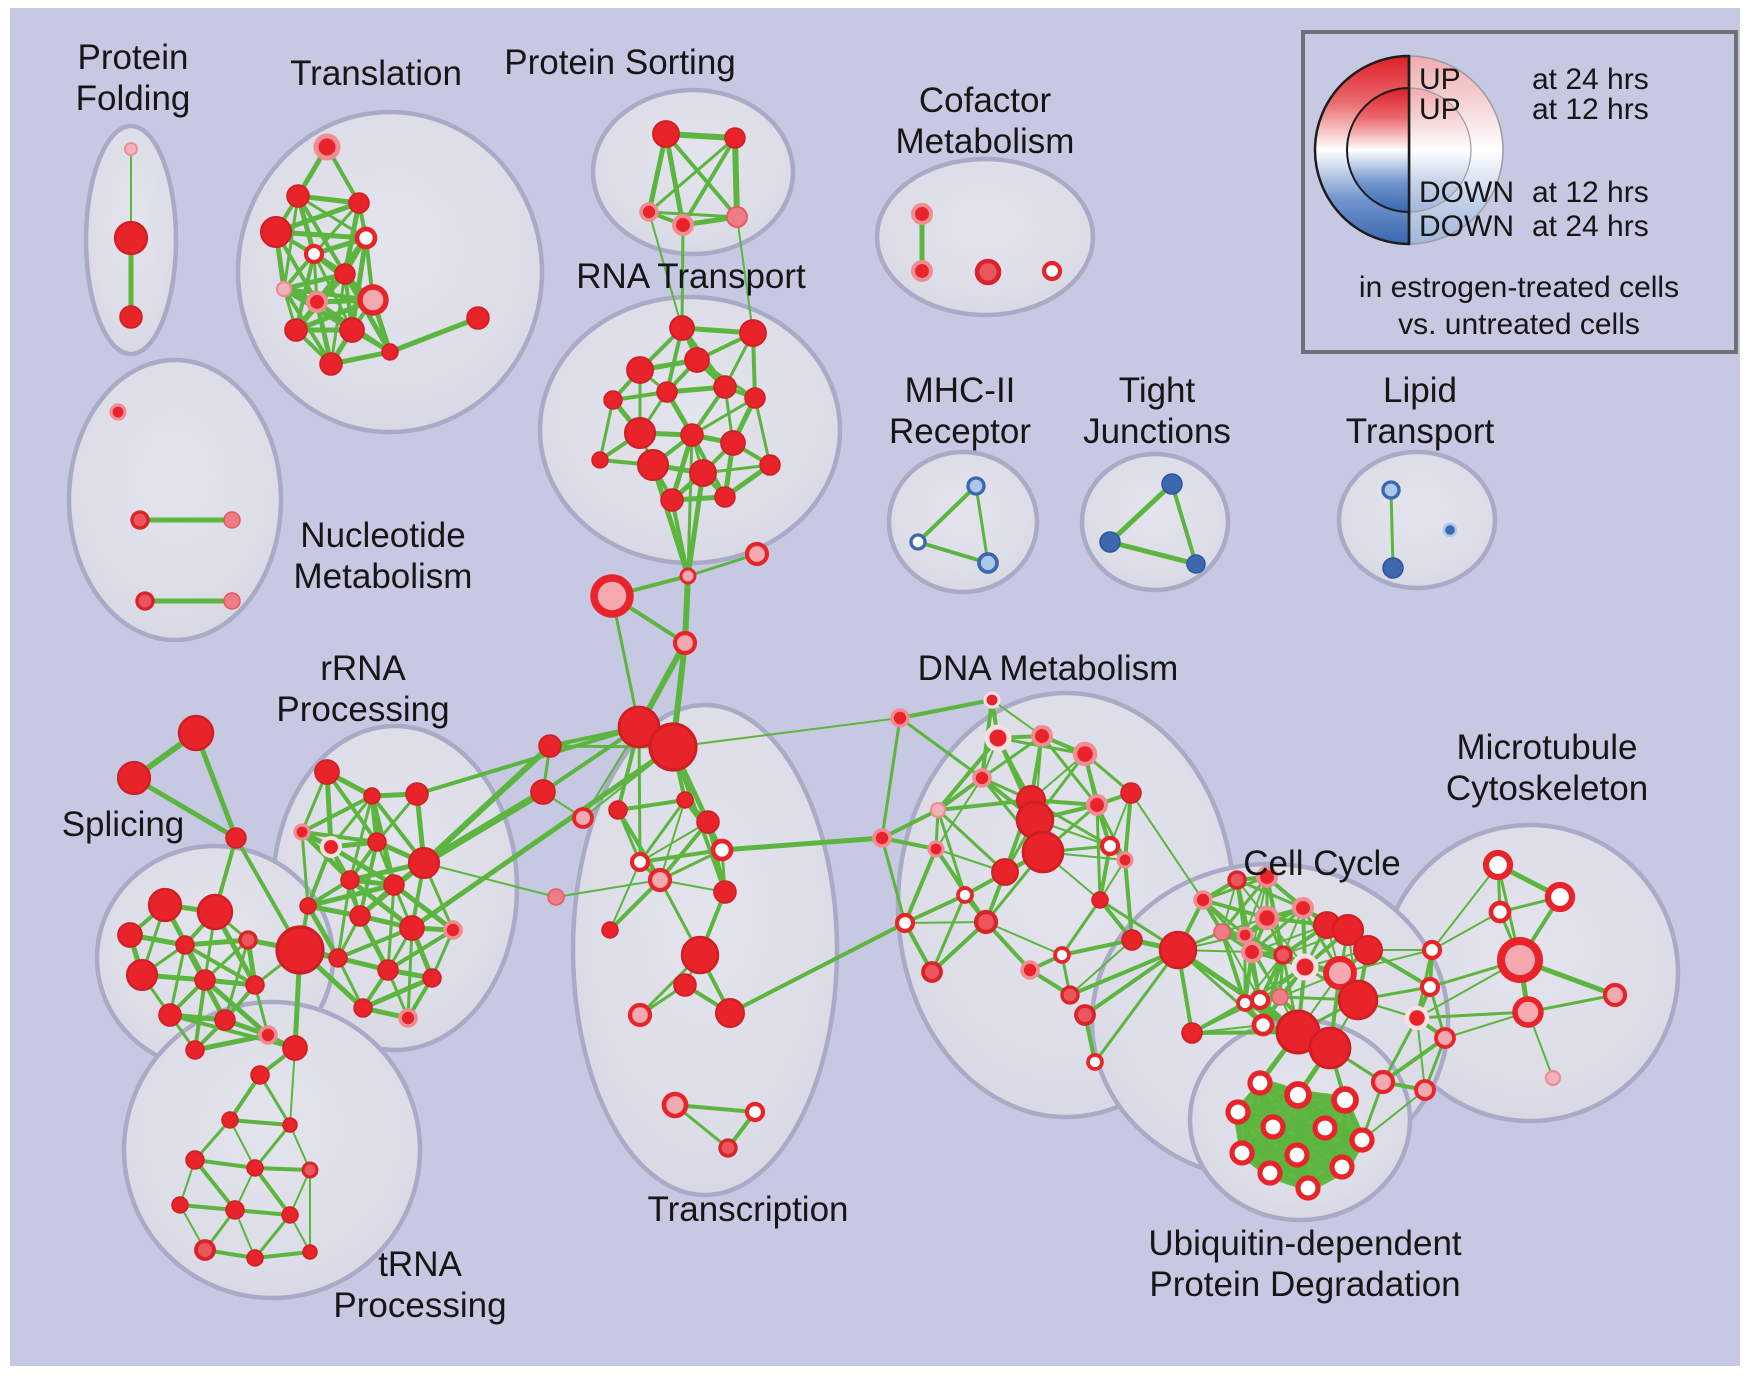 The width and height of the screenshot is (1750, 1376). Describe the element at coordinates (620, 62) in the screenshot. I see `cluster-label-ps: Protein Sorting` at that location.